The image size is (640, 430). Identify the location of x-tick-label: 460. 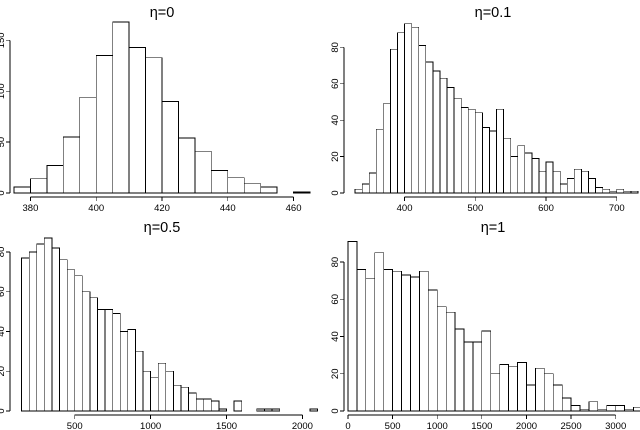
(294, 208).